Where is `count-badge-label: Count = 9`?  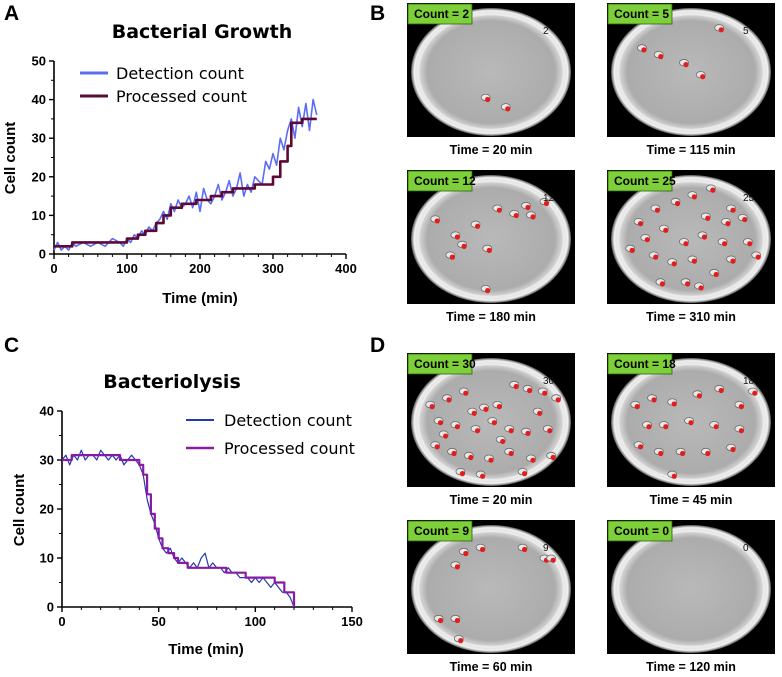
count-badge-label: Count = 9 is located at coordinates (441, 531).